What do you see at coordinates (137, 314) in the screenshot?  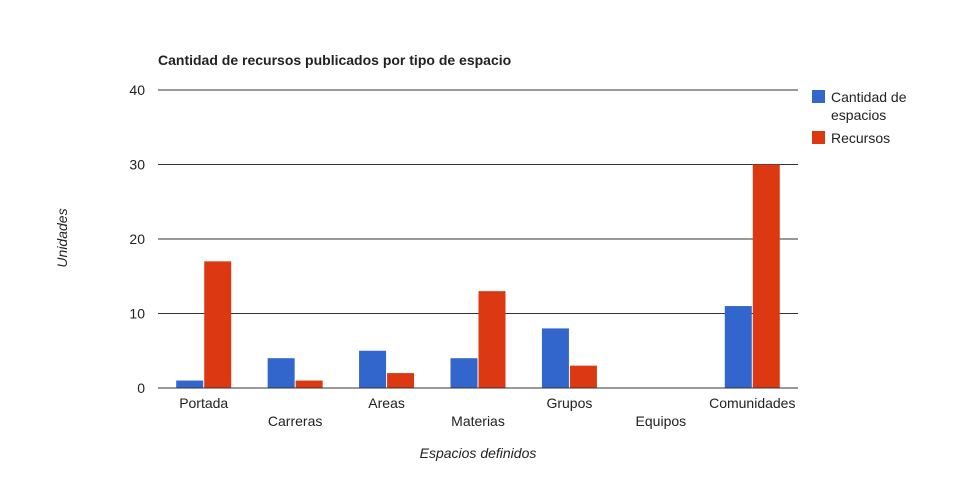 I see `y-tick-label: 10` at bounding box center [137, 314].